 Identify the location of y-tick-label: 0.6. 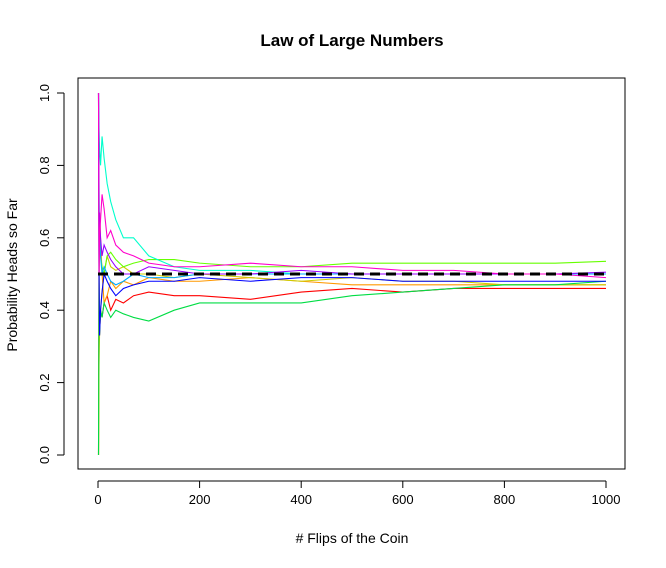
(44, 238).